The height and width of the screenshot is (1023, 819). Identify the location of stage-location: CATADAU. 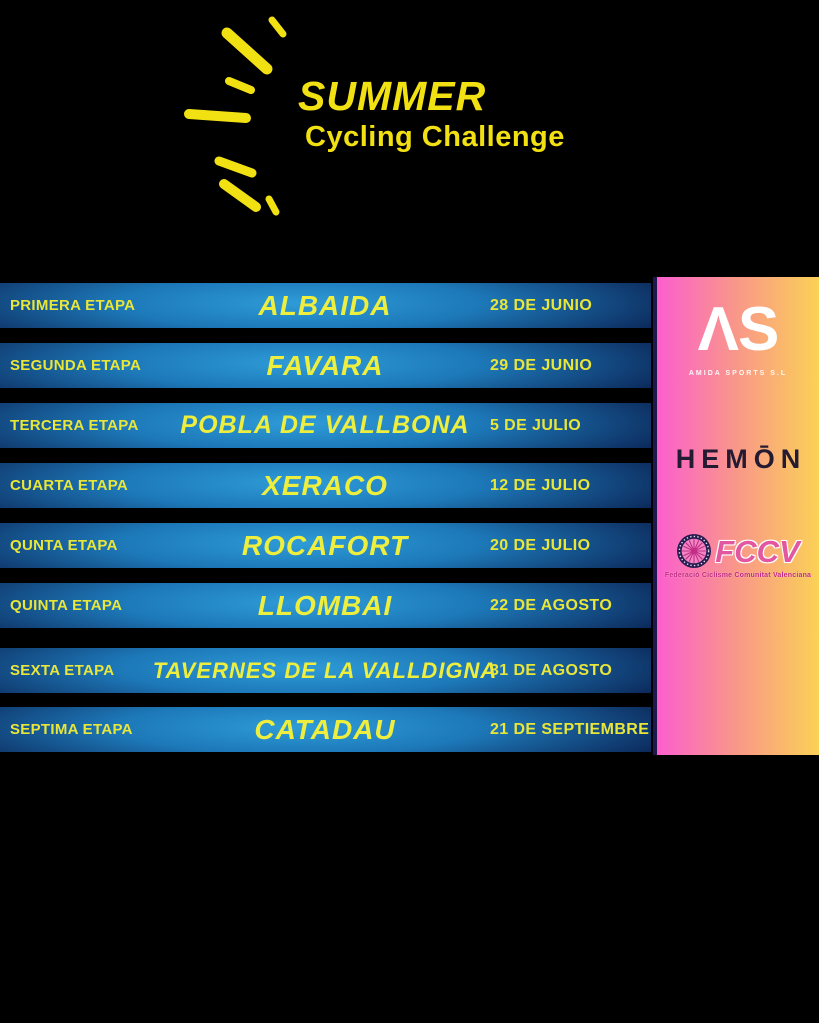
(325, 729).